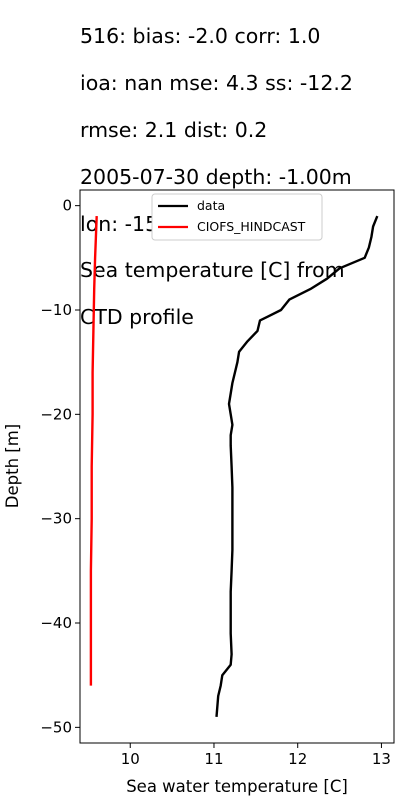 The height and width of the screenshot is (800, 400). What do you see at coordinates (237, 786) in the screenshot?
I see `x-axis-label: Sea water temperature [C]` at bounding box center [237, 786].